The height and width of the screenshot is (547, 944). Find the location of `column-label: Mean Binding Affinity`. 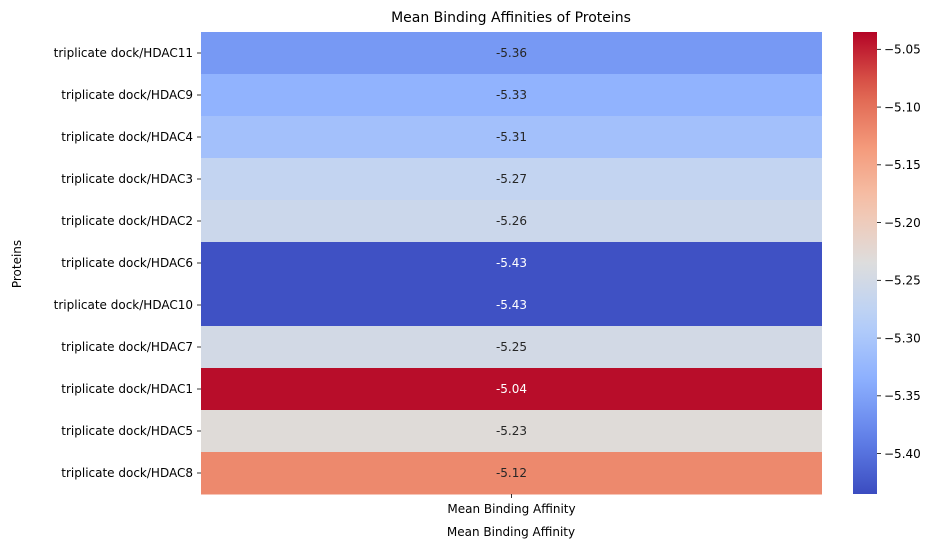

column-label: Mean Binding Affinity is located at coordinates (511, 509).